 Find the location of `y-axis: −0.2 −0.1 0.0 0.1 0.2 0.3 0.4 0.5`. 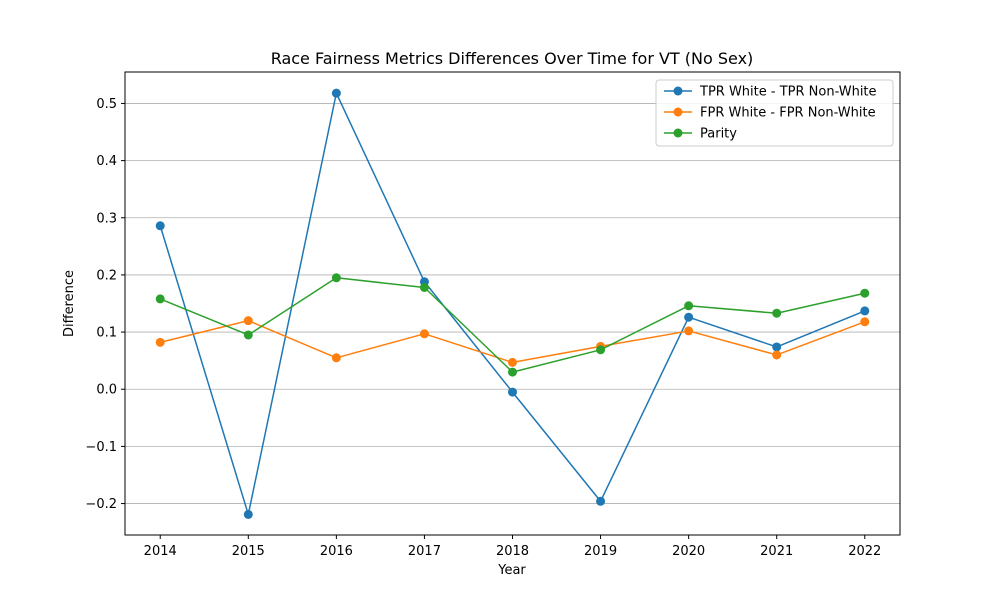

y-axis: −0.2 −0.1 0.0 0.1 0.2 0.3 0.4 0.5 is located at coordinates (105, 304).